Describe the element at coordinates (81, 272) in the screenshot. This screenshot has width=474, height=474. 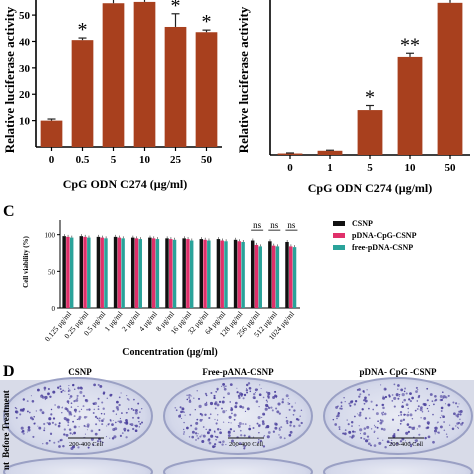
I see `bar-csnp` at that location.